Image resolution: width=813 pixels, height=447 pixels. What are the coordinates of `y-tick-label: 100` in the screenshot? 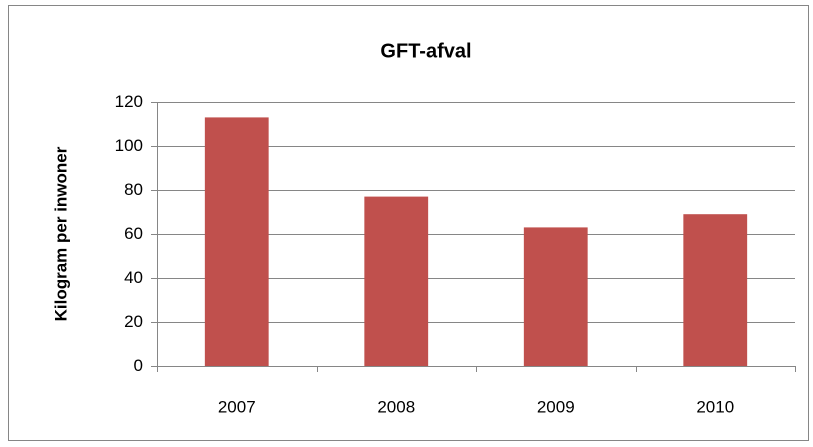 It's located at (129, 145).